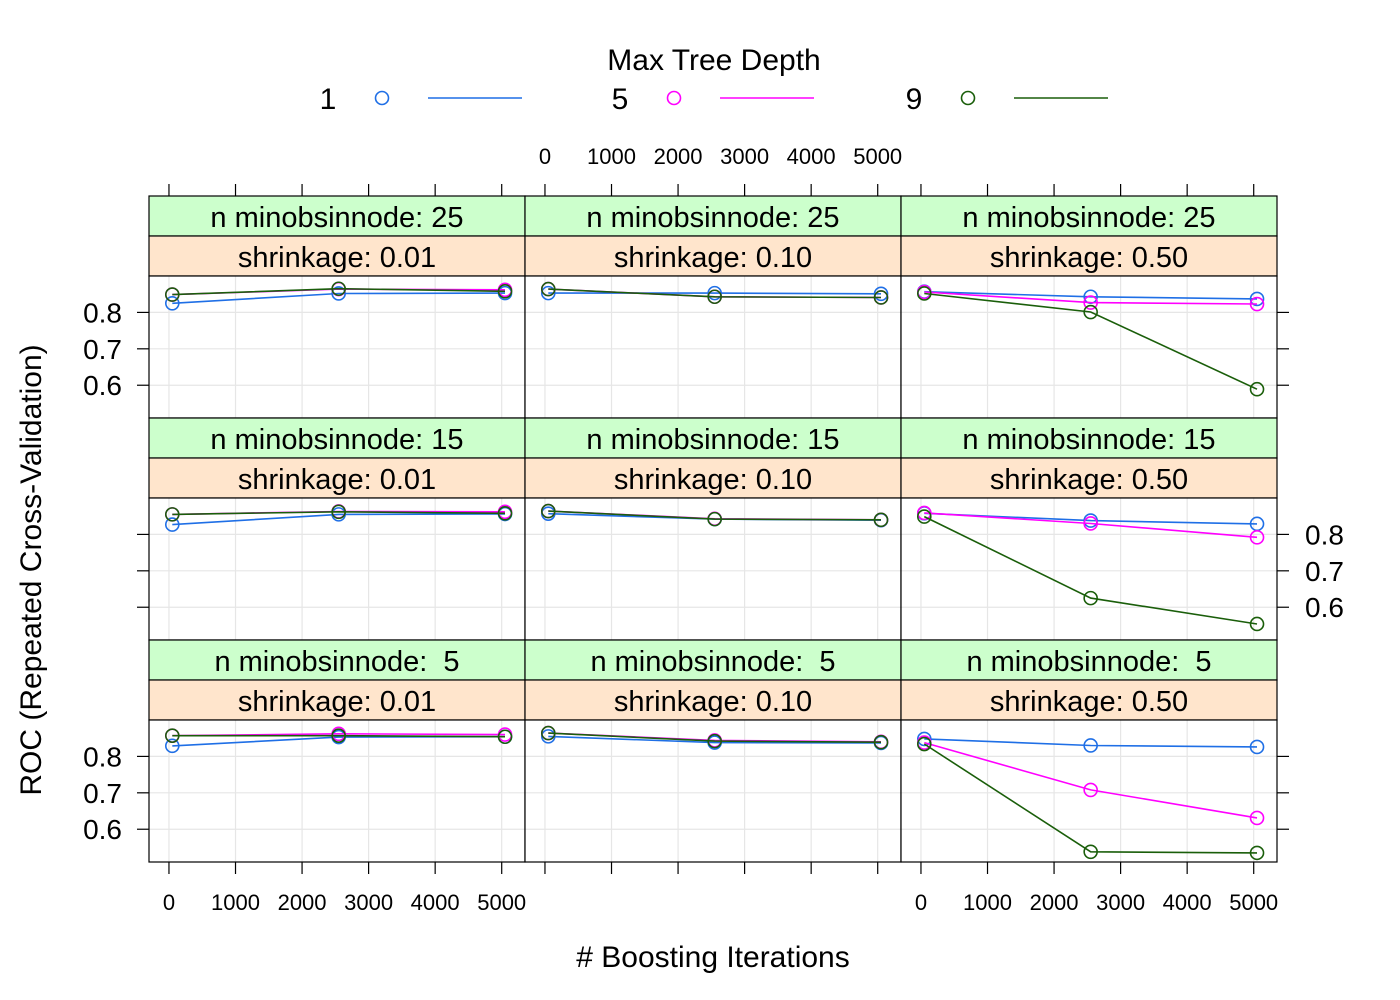 The height and width of the screenshot is (1000, 1400). I want to click on plot-border, so click(1089, 791).